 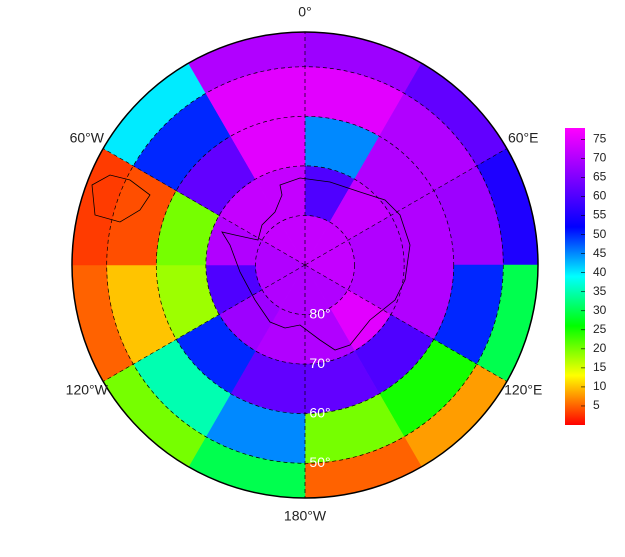 I want to click on colorbar-label: 75, so click(x=600, y=139).